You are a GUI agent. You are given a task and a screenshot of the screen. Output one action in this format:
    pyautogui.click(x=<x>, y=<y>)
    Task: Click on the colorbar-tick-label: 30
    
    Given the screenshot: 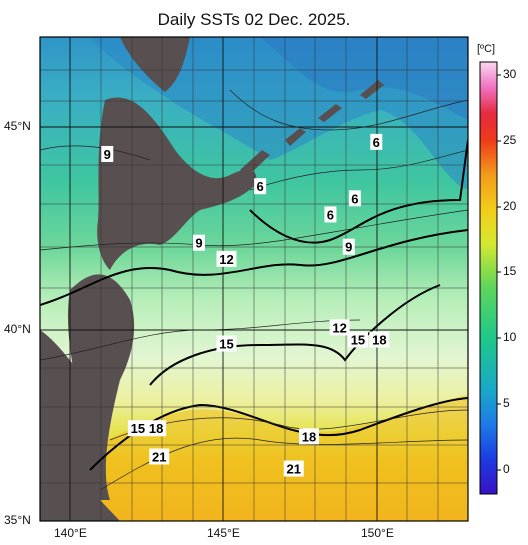 What is the action you would take?
    pyautogui.click(x=510, y=74)
    